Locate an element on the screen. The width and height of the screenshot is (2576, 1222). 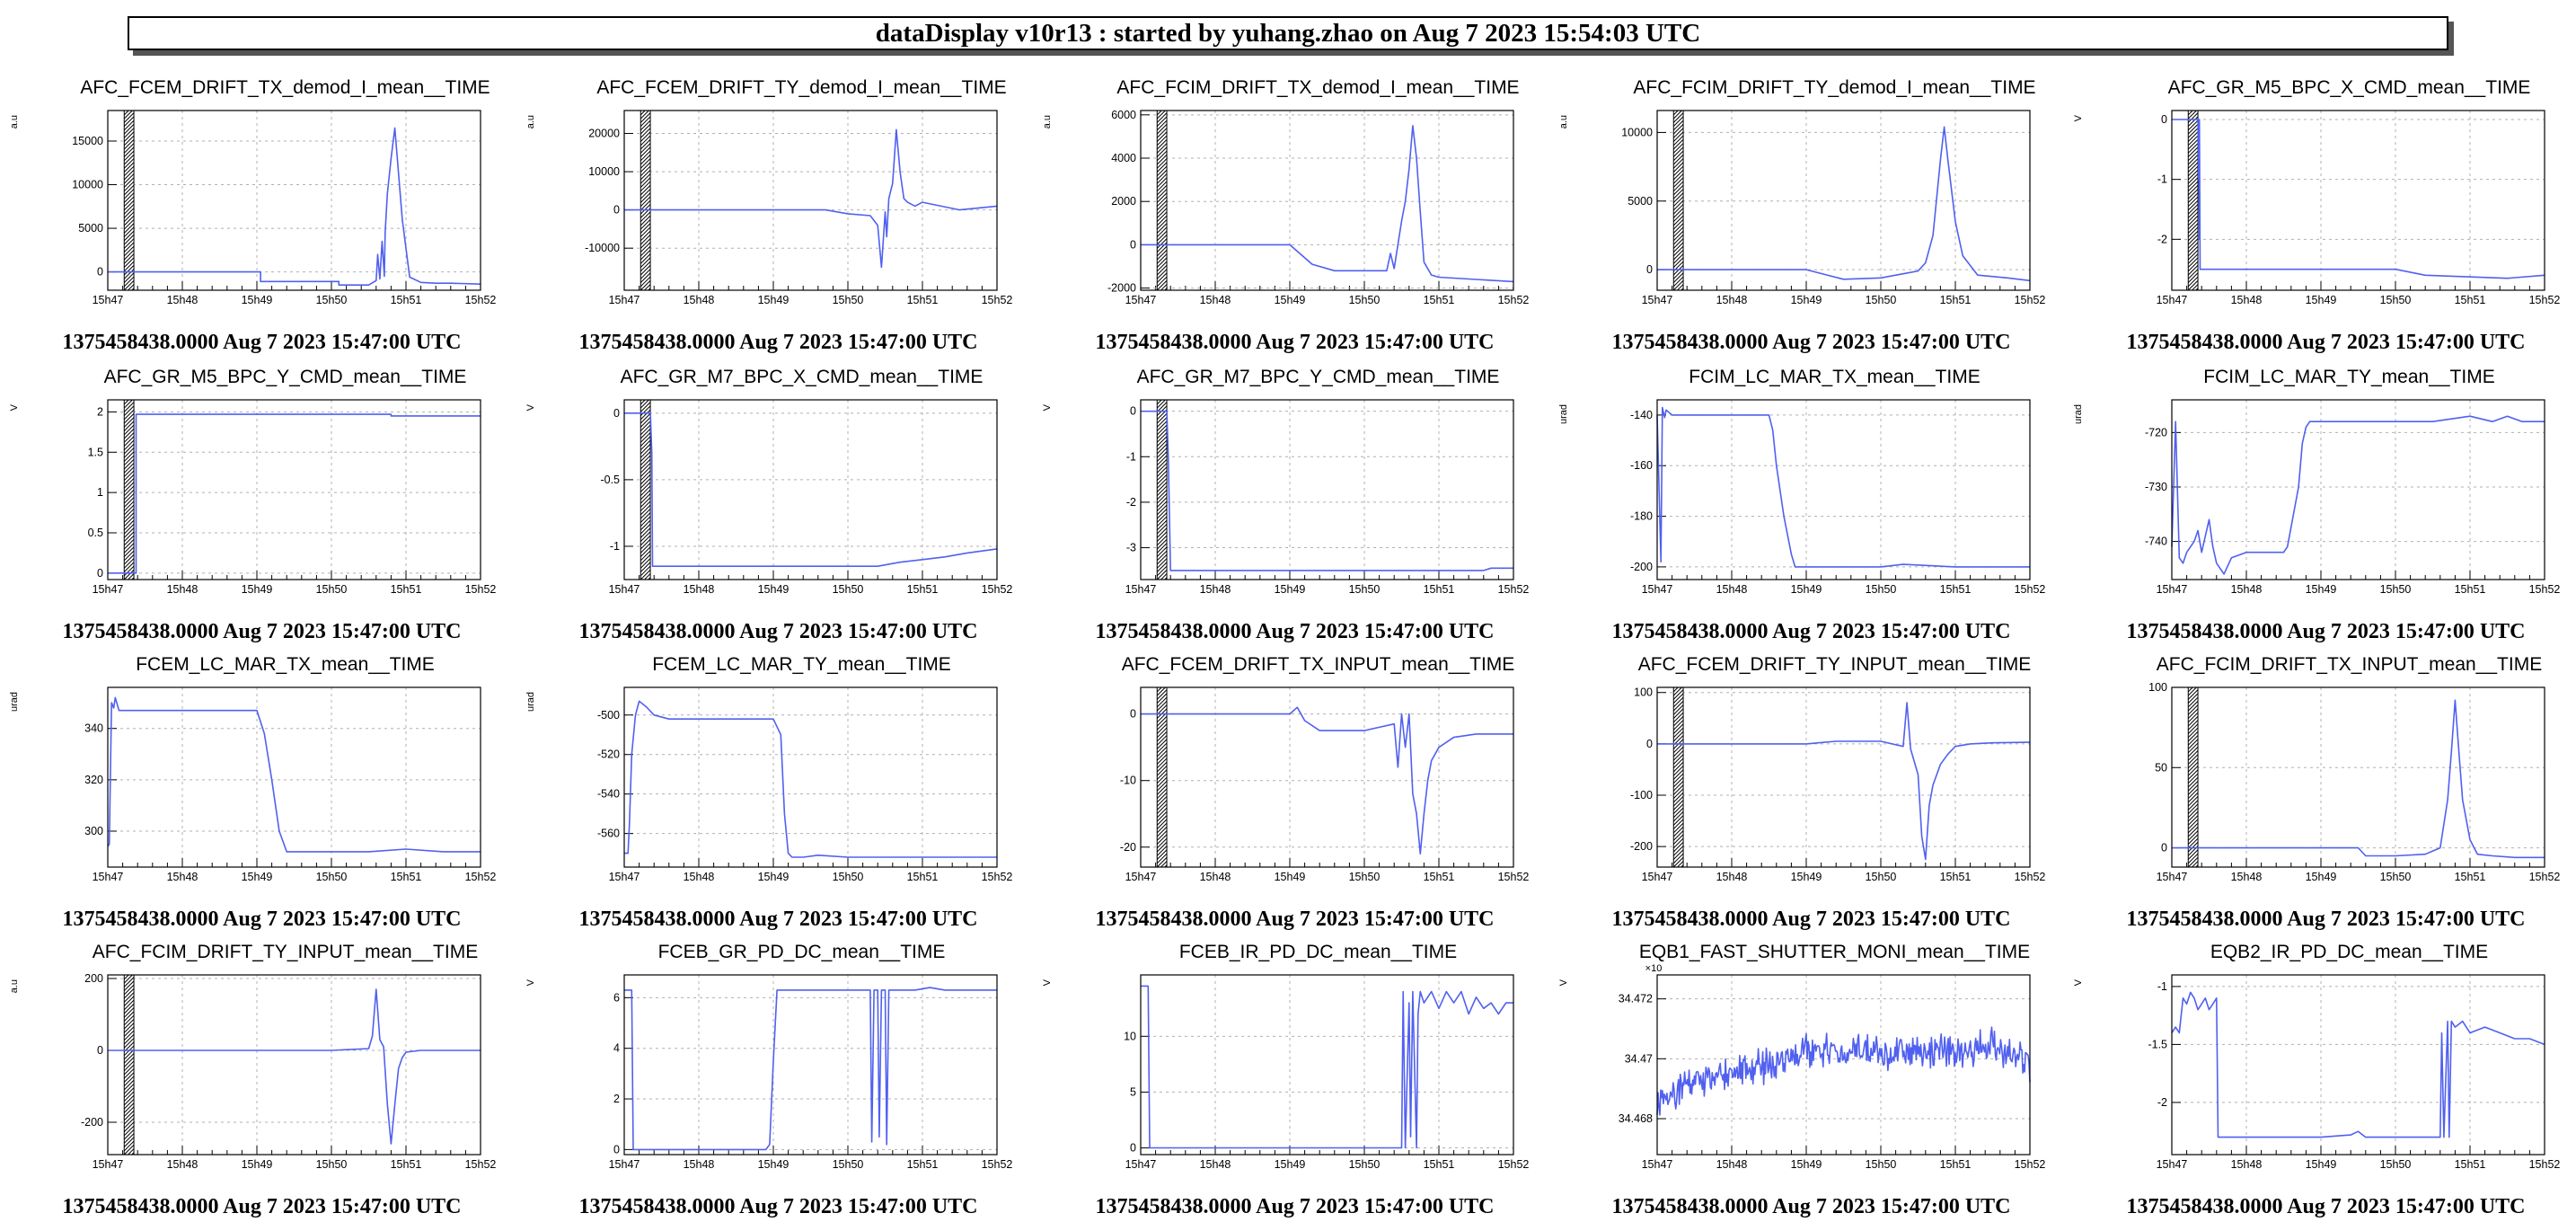
y-tick-label: -2 is located at coordinates (1131, 502).